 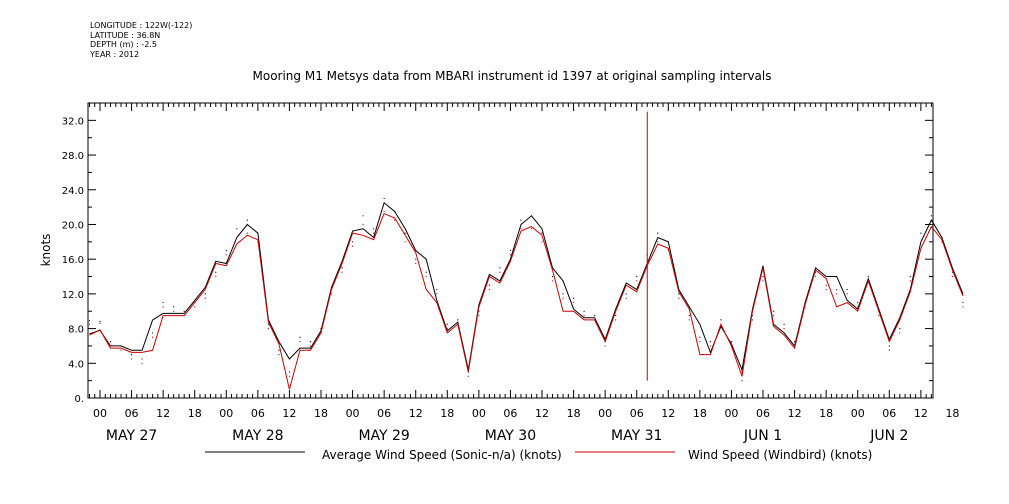 What do you see at coordinates (888, 436) in the screenshot?
I see `x-date-label: JUN 2` at bounding box center [888, 436].